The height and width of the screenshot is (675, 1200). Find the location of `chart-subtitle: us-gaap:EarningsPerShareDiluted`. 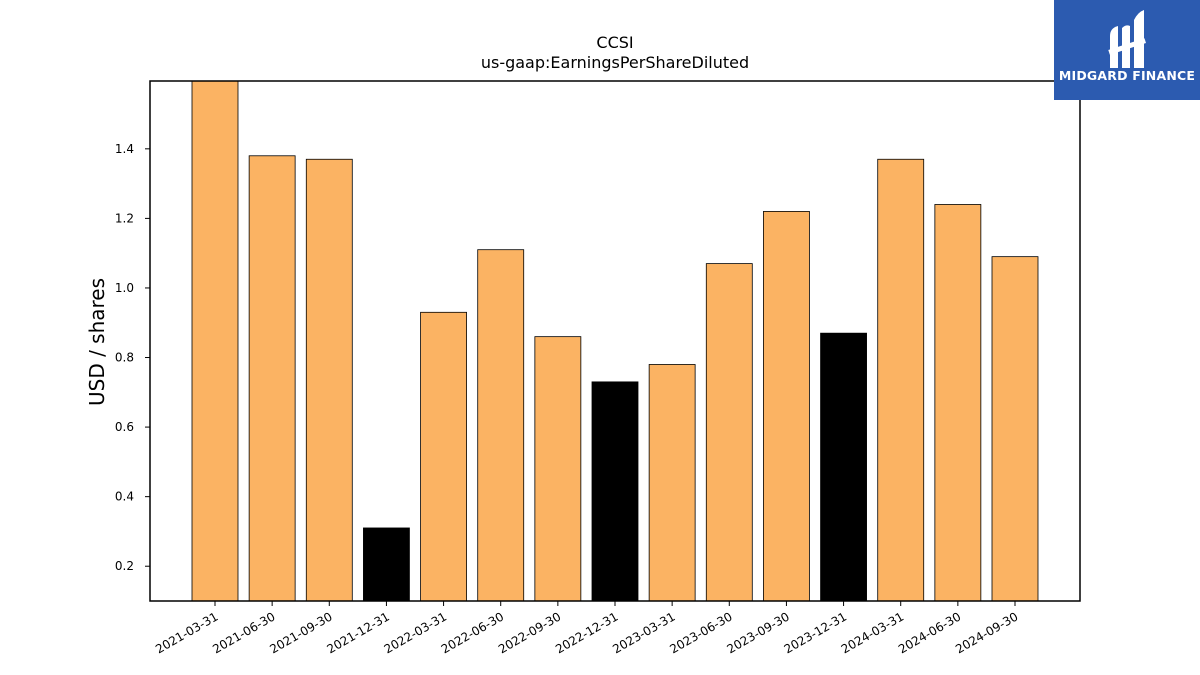

chart-subtitle: us-gaap:EarningsPerShareDiluted is located at coordinates (615, 62).